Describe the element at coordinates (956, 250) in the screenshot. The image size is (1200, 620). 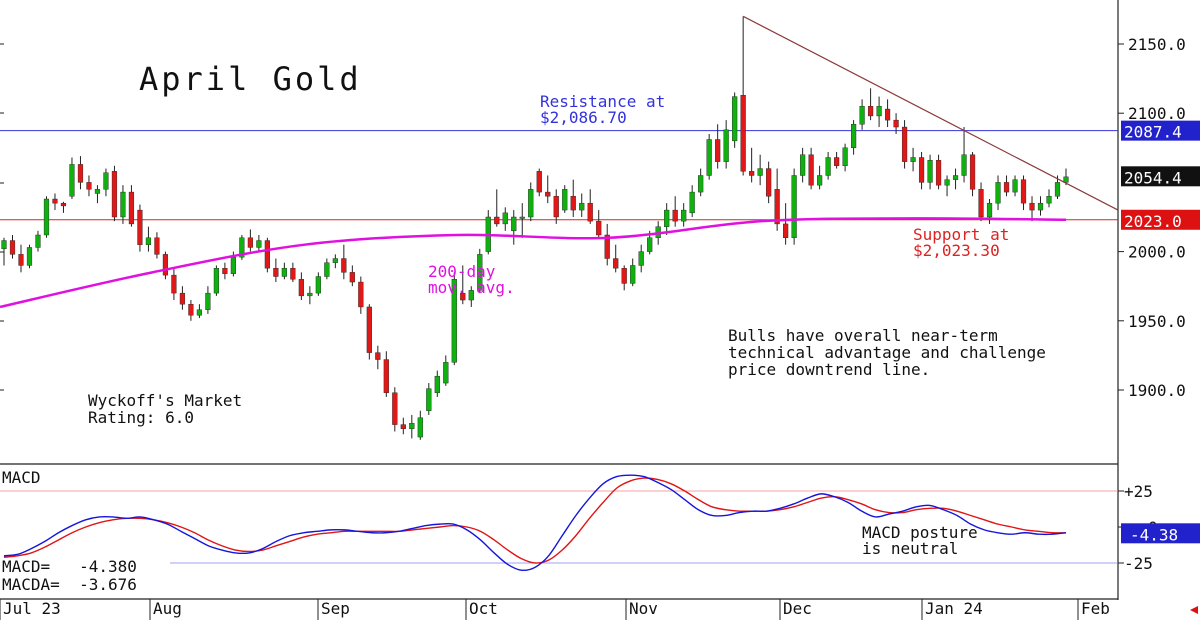
I see `support-label-line2: $2,023.30` at that location.